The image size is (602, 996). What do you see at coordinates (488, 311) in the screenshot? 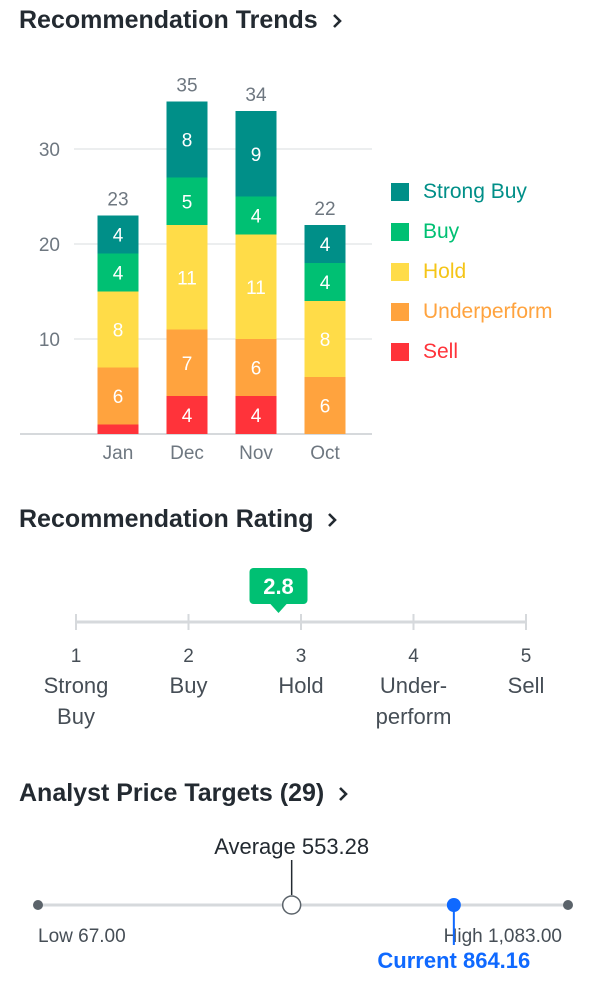
I see `legend-label: Underperform` at bounding box center [488, 311].